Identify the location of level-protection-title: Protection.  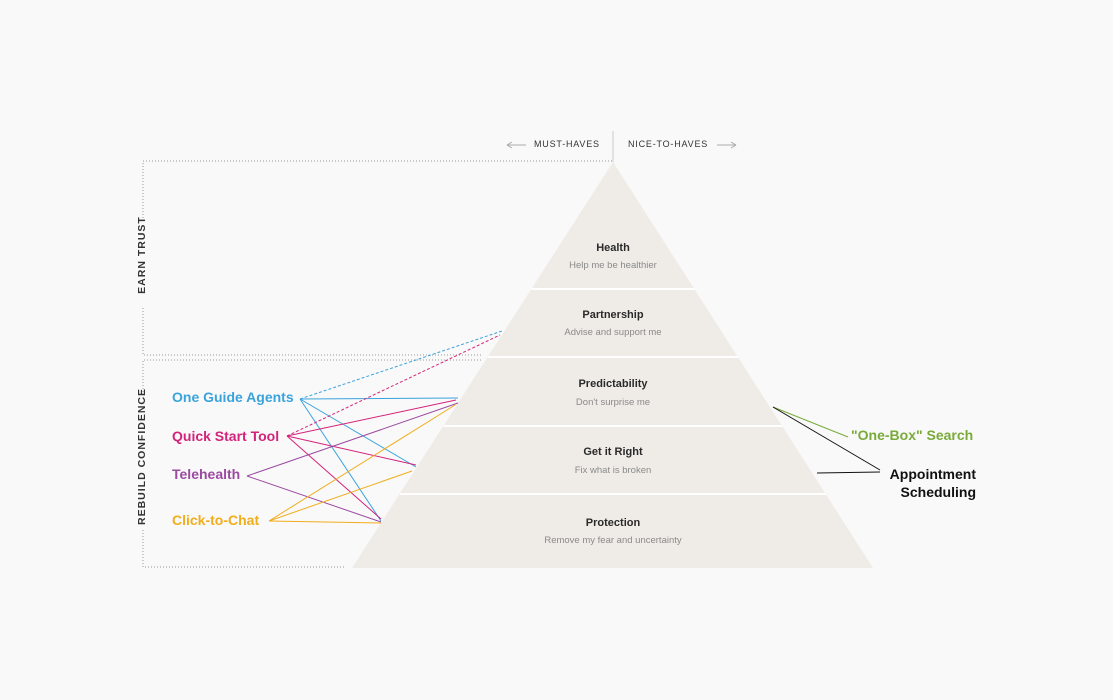
(613, 523).